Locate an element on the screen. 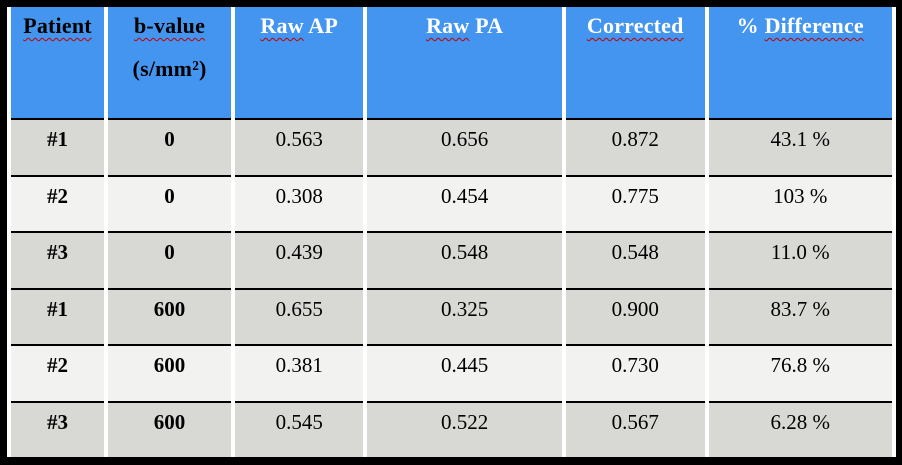 The image size is (902, 465). header-label: Difference is located at coordinates (814, 25).